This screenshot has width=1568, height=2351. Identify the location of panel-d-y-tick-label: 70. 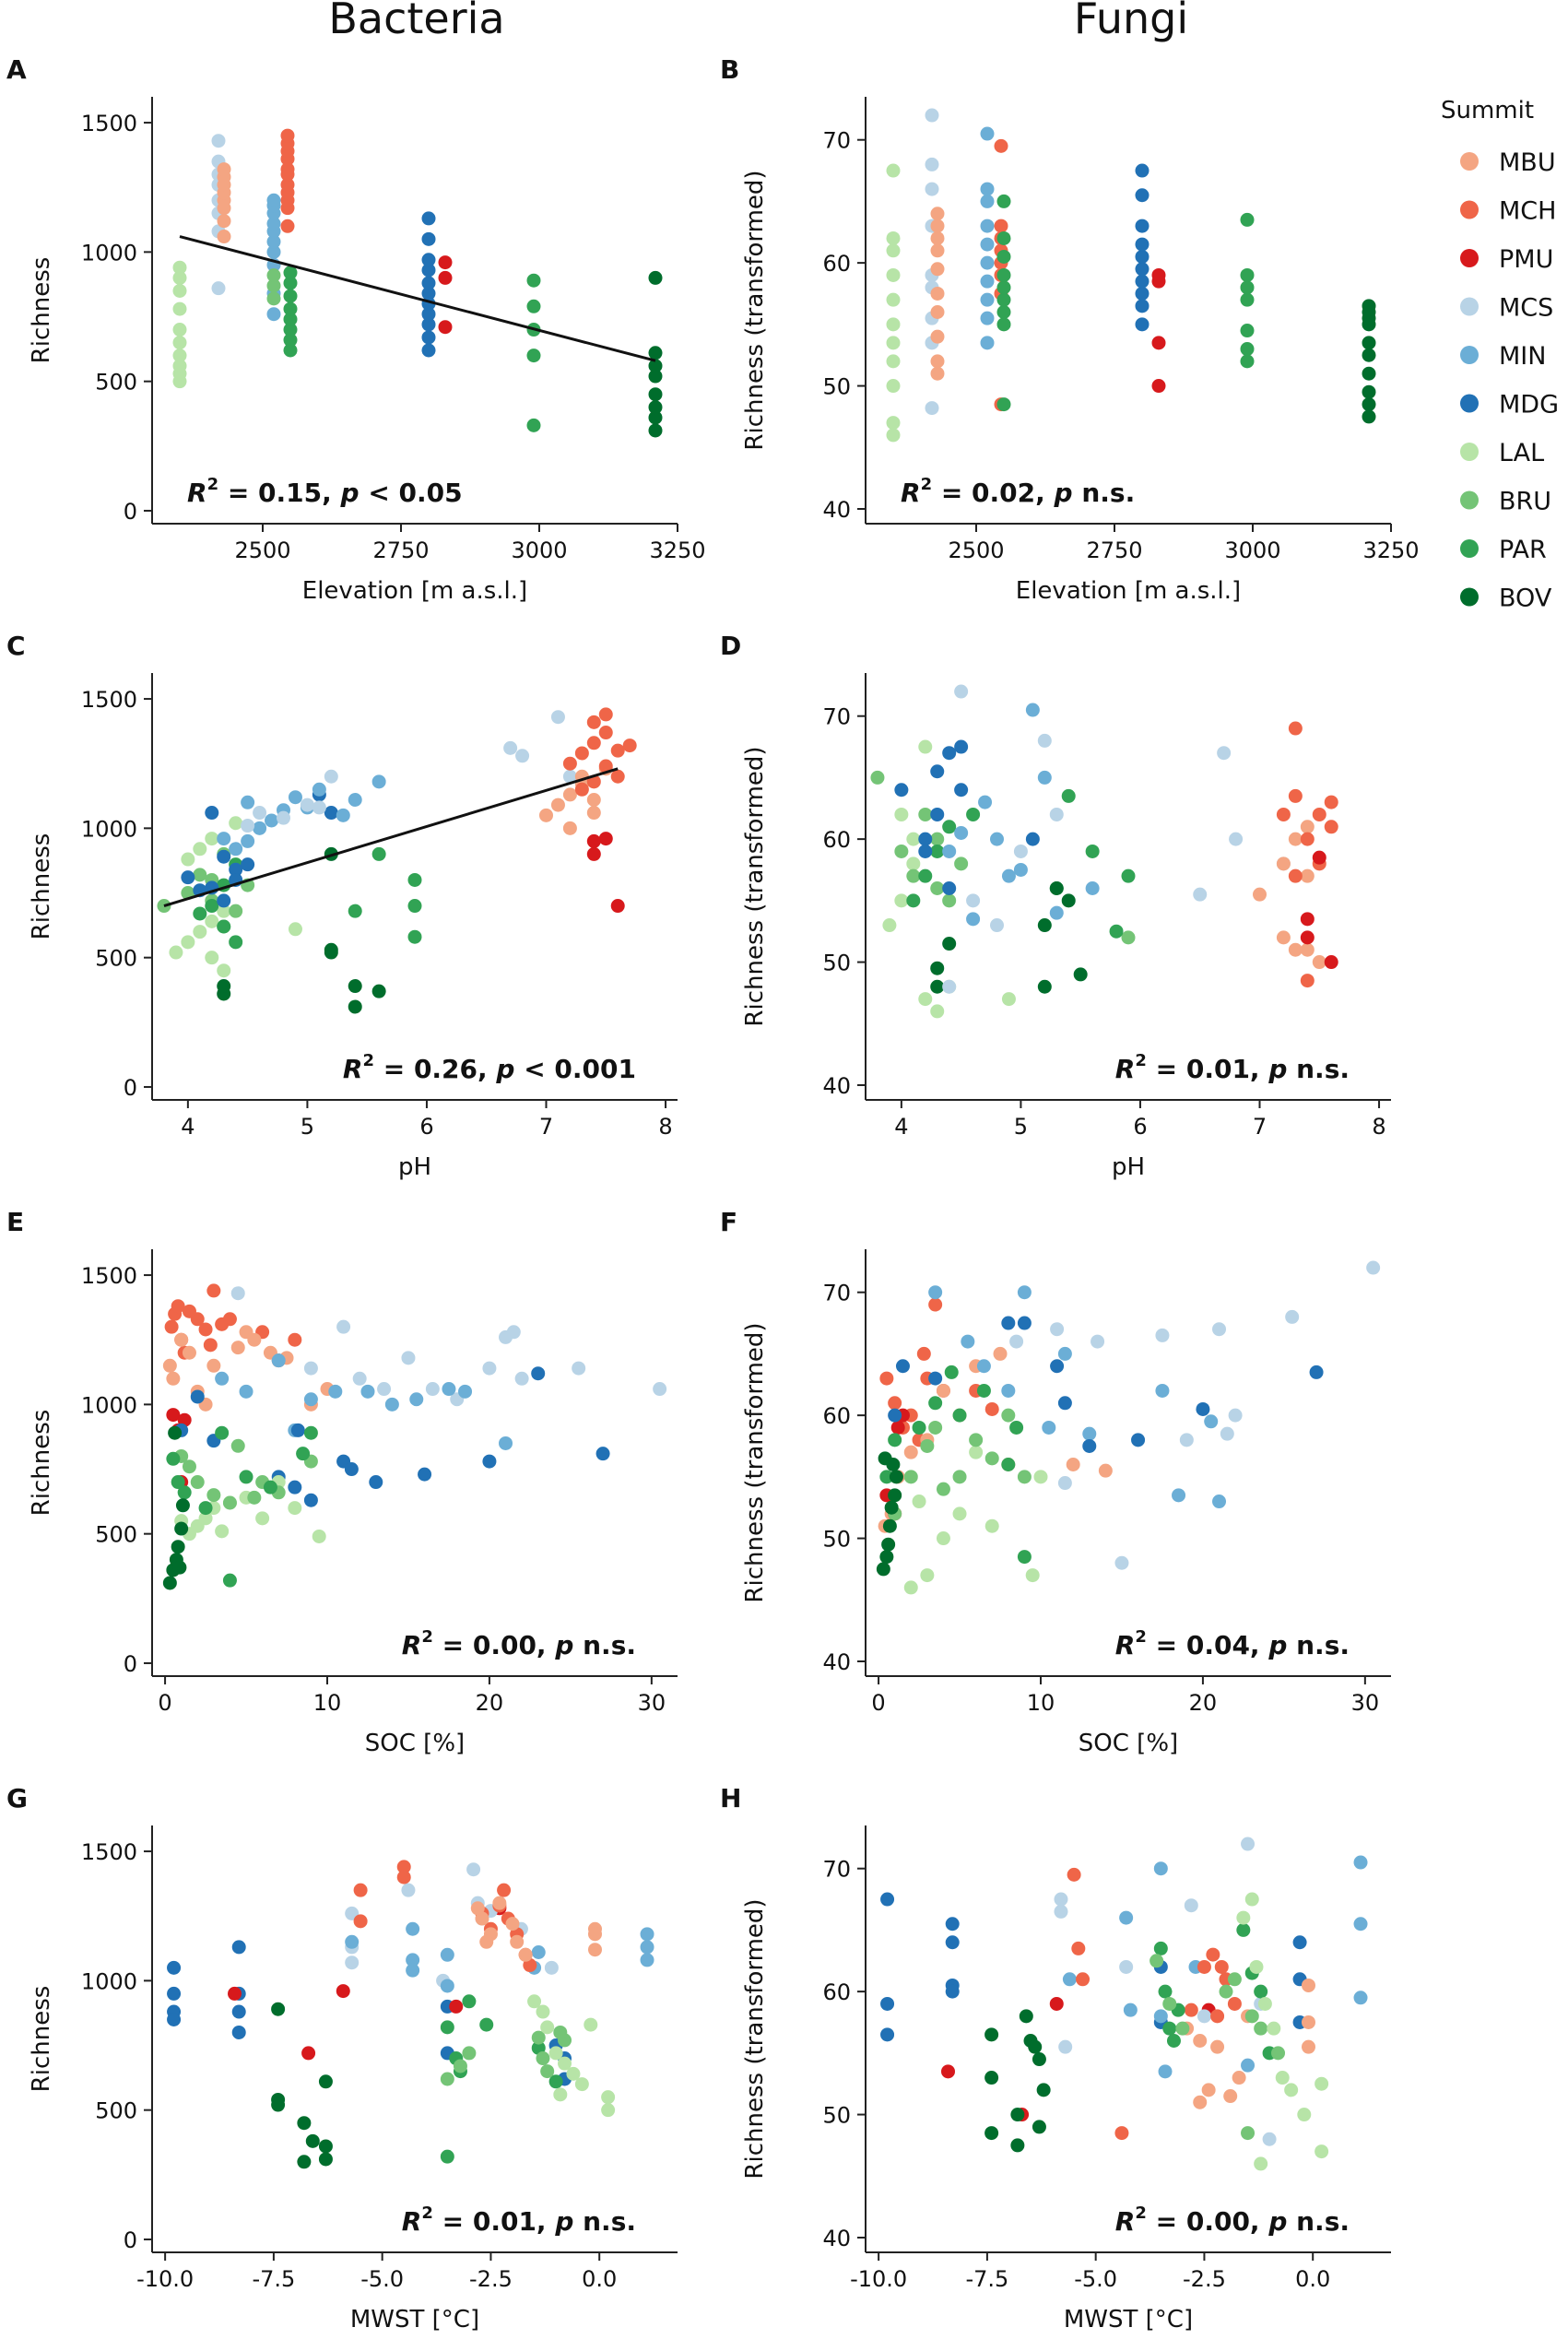
(836, 717).